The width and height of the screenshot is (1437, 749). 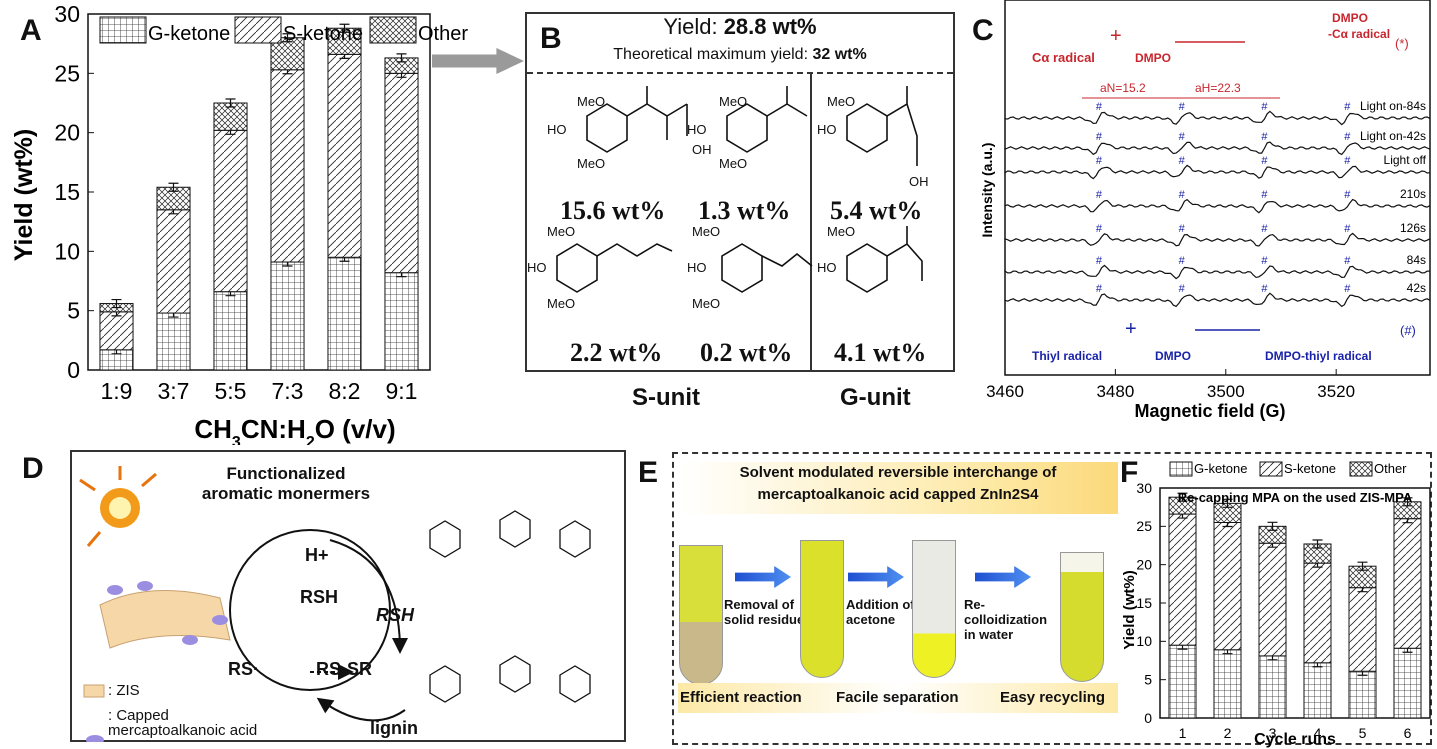 What do you see at coordinates (231, 391) in the screenshot?
I see `x-tick-label: 5:5` at bounding box center [231, 391].